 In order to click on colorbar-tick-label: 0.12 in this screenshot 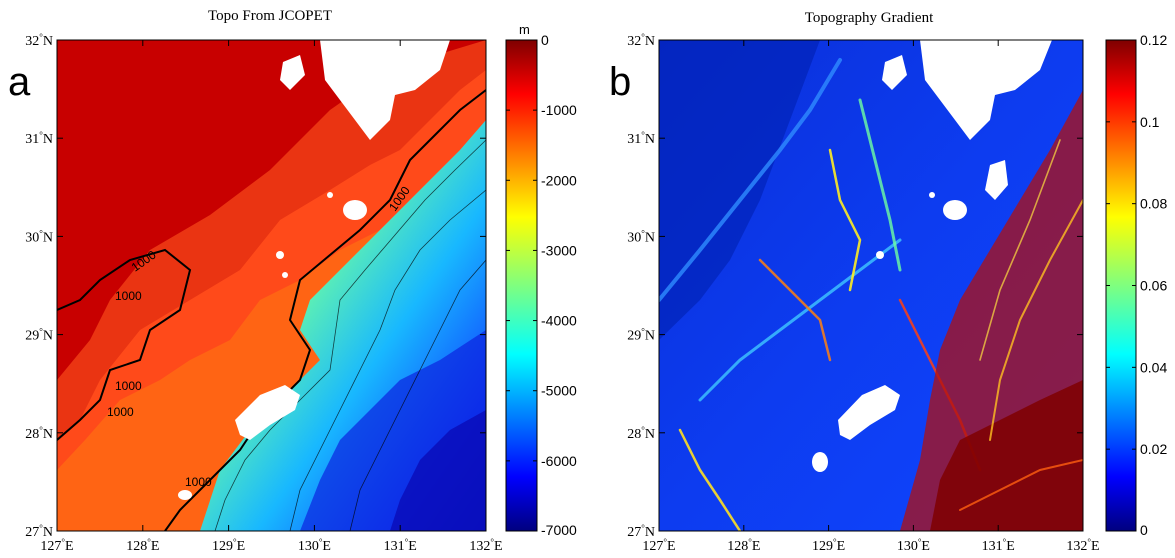, I will do `click(1153, 40)`.